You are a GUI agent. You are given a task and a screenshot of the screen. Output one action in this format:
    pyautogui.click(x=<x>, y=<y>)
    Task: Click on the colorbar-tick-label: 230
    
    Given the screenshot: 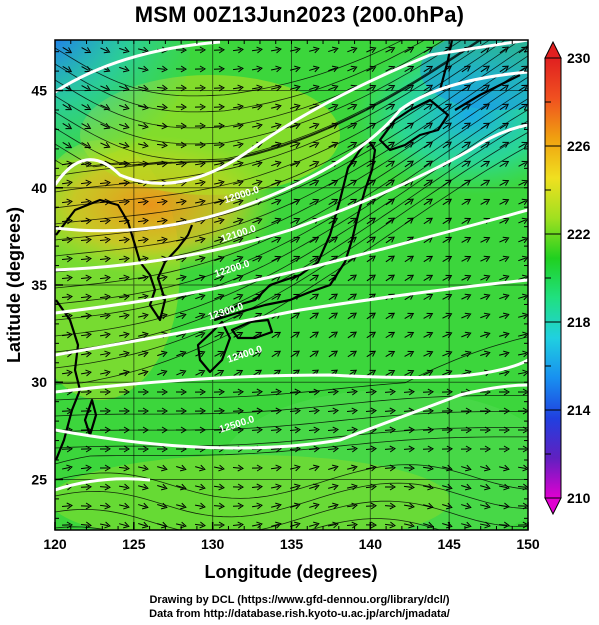 What is the action you would take?
    pyautogui.click(x=579, y=58)
    